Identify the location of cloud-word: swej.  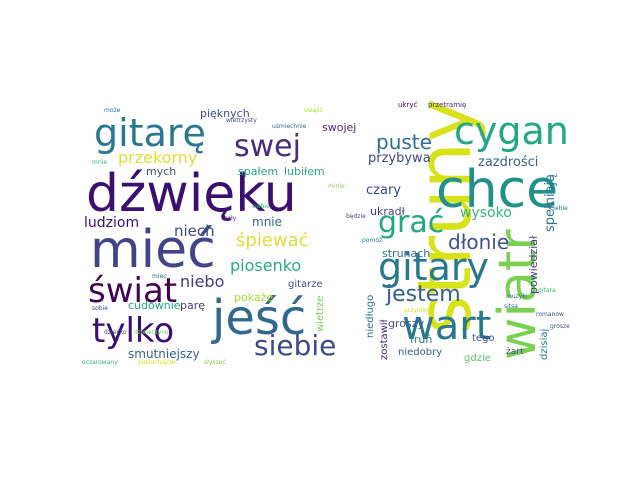
(267, 146).